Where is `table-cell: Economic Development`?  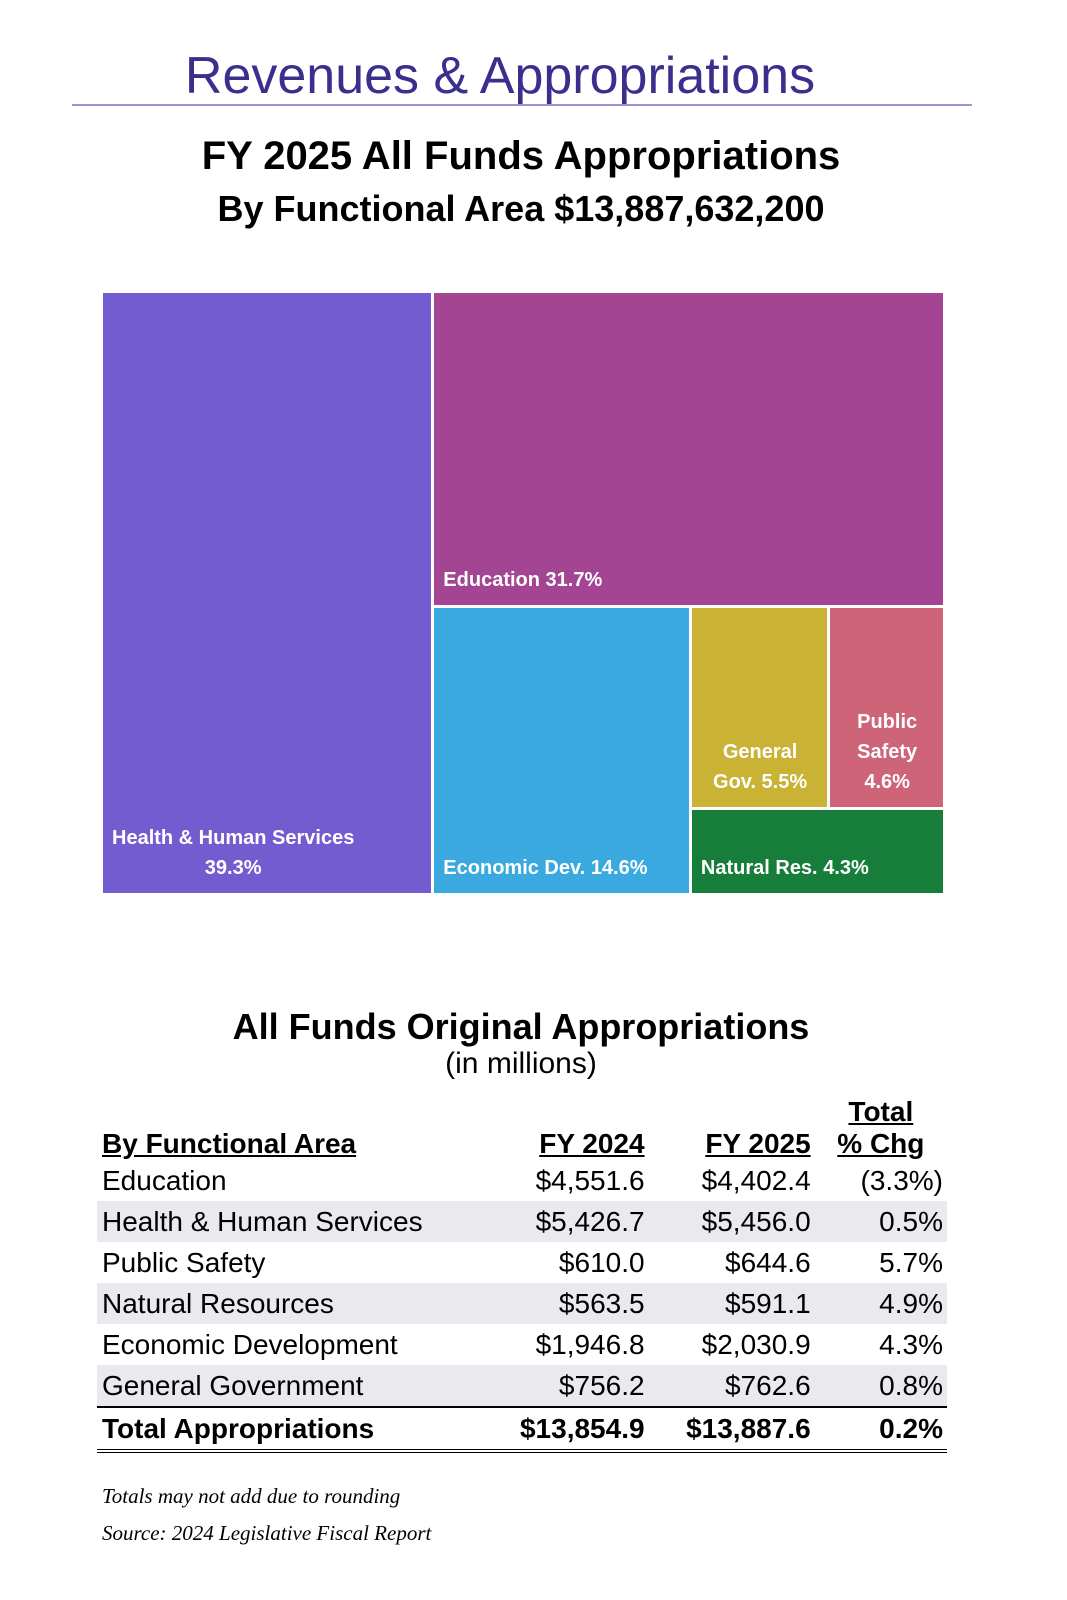 table-cell: Economic Development is located at coordinates (250, 1344).